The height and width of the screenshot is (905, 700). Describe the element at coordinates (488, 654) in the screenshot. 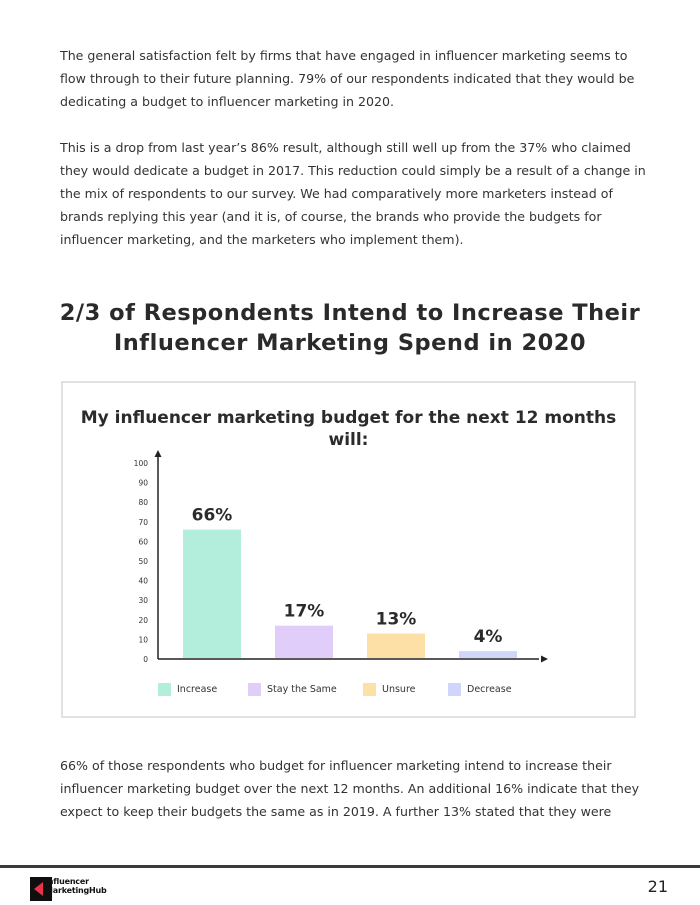

I see `bar-decrease` at that location.